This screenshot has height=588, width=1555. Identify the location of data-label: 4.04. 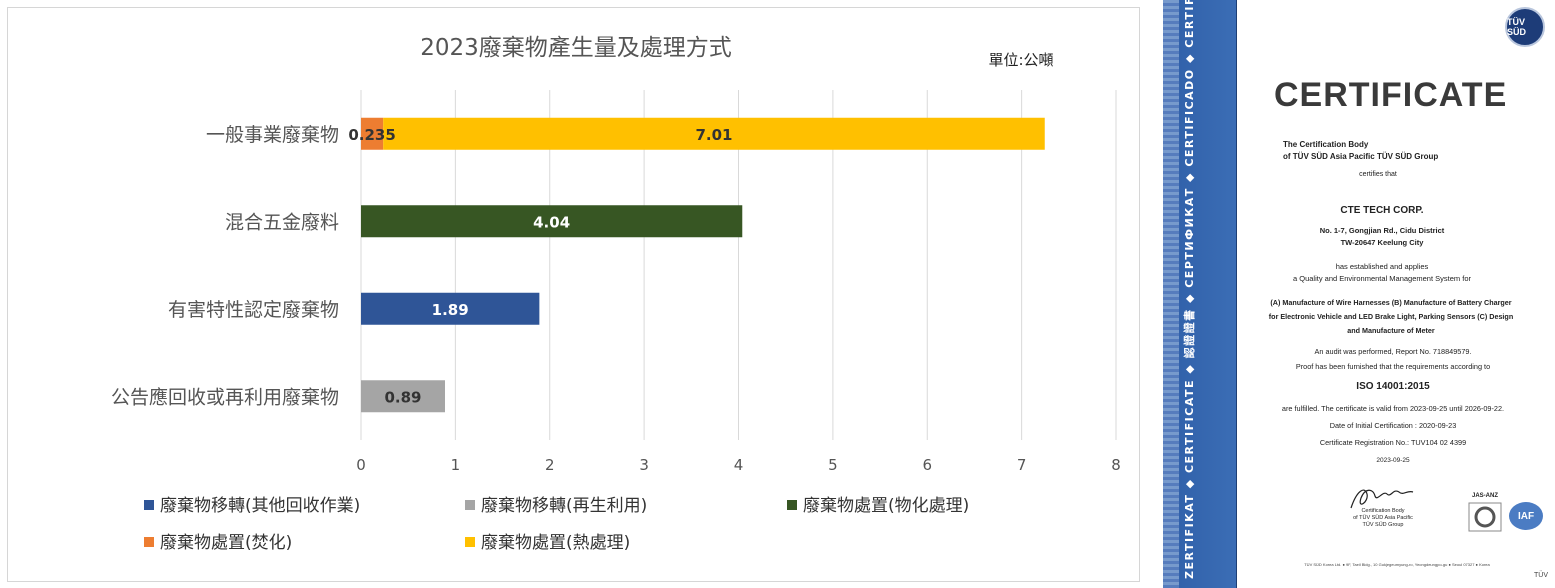
(551, 222).